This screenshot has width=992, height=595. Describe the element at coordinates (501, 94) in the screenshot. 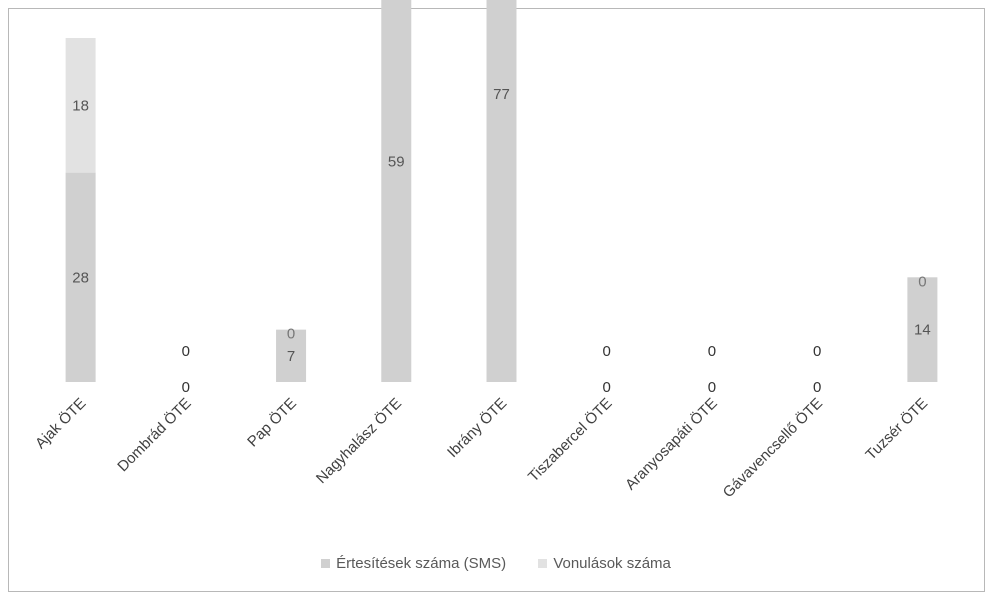

I see `data-label-sms: 77` at that location.